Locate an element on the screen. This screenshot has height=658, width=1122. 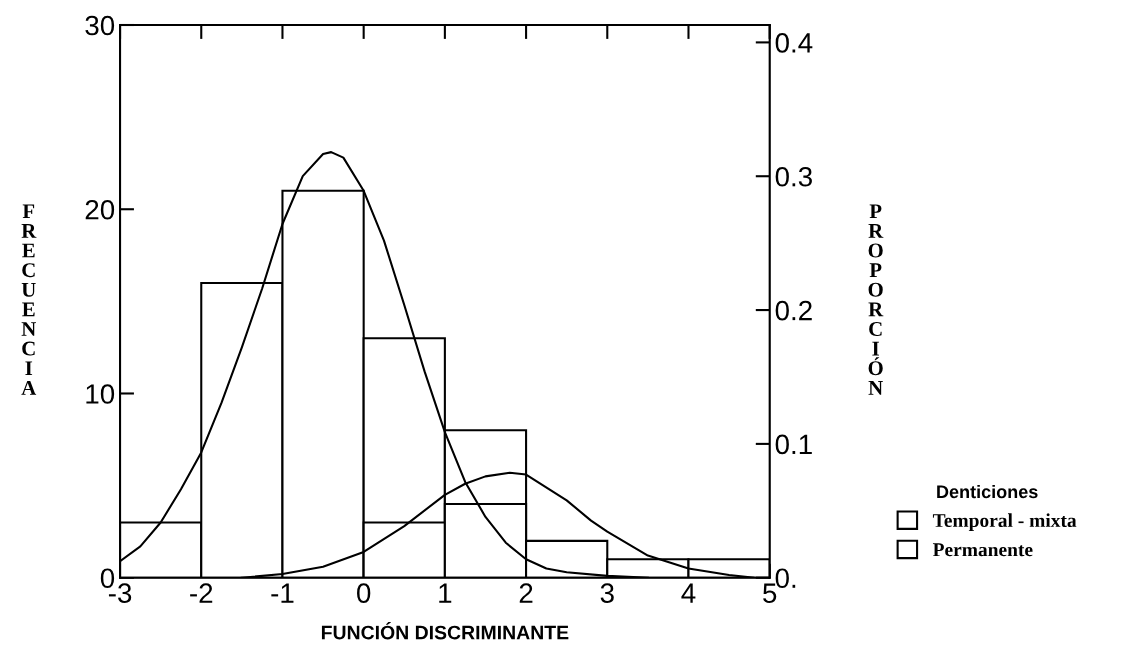
legend-label: Permanente is located at coordinates (982, 550).